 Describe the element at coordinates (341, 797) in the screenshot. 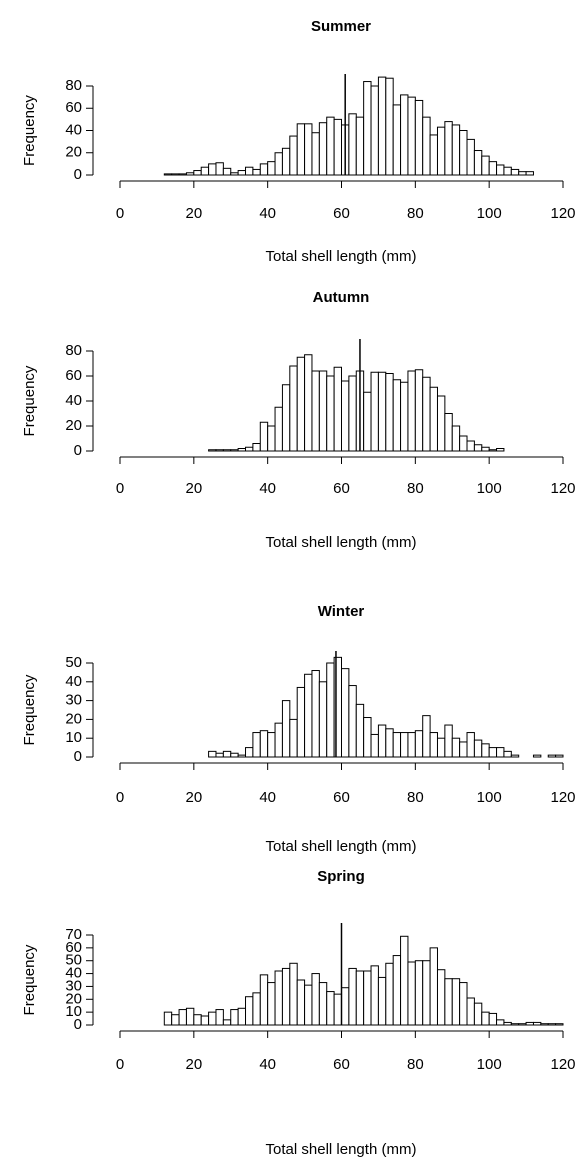

I see `x-tick-label: 60` at that location.